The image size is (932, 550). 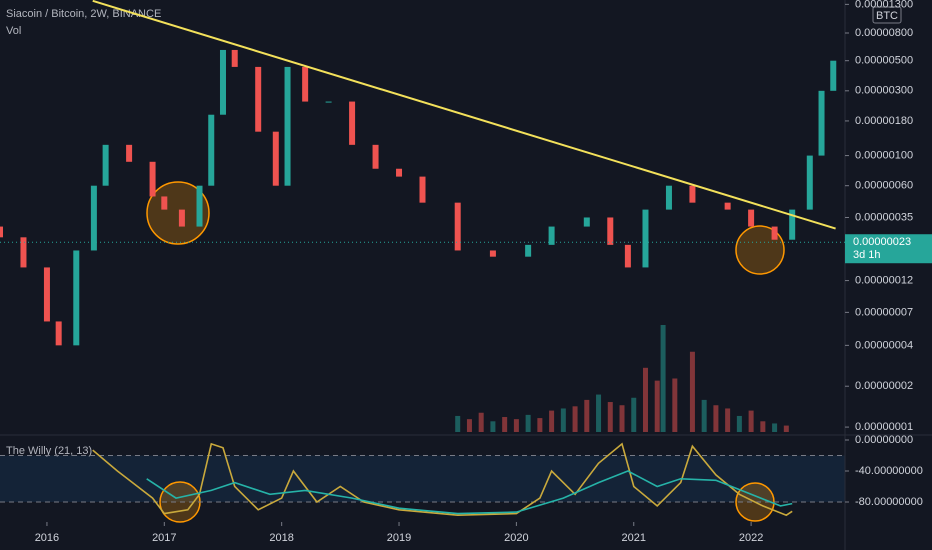 I want to click on y-tick-label: 0.00000060, so click(x=884, y=186).